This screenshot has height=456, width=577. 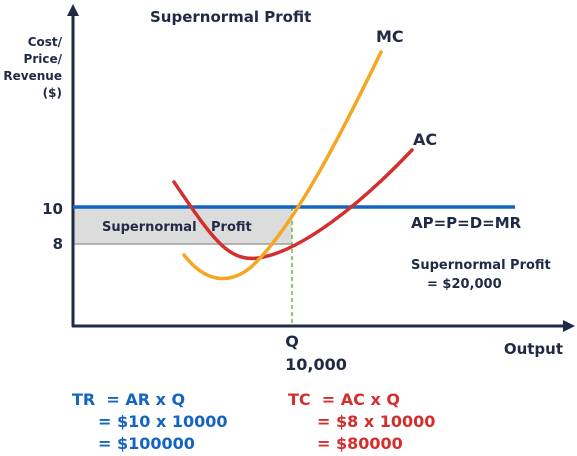 What do you see at coordinates (146, 443) in the screenshot?
I see `tr-formula-line-3: = $100000` at bounding box center [146, 443].